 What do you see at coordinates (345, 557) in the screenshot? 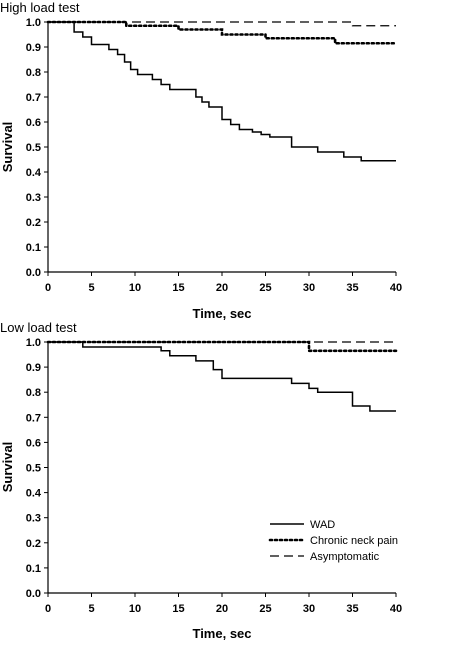
I see `legend-label: Asymptomatic` at bounding box center [345, 557].